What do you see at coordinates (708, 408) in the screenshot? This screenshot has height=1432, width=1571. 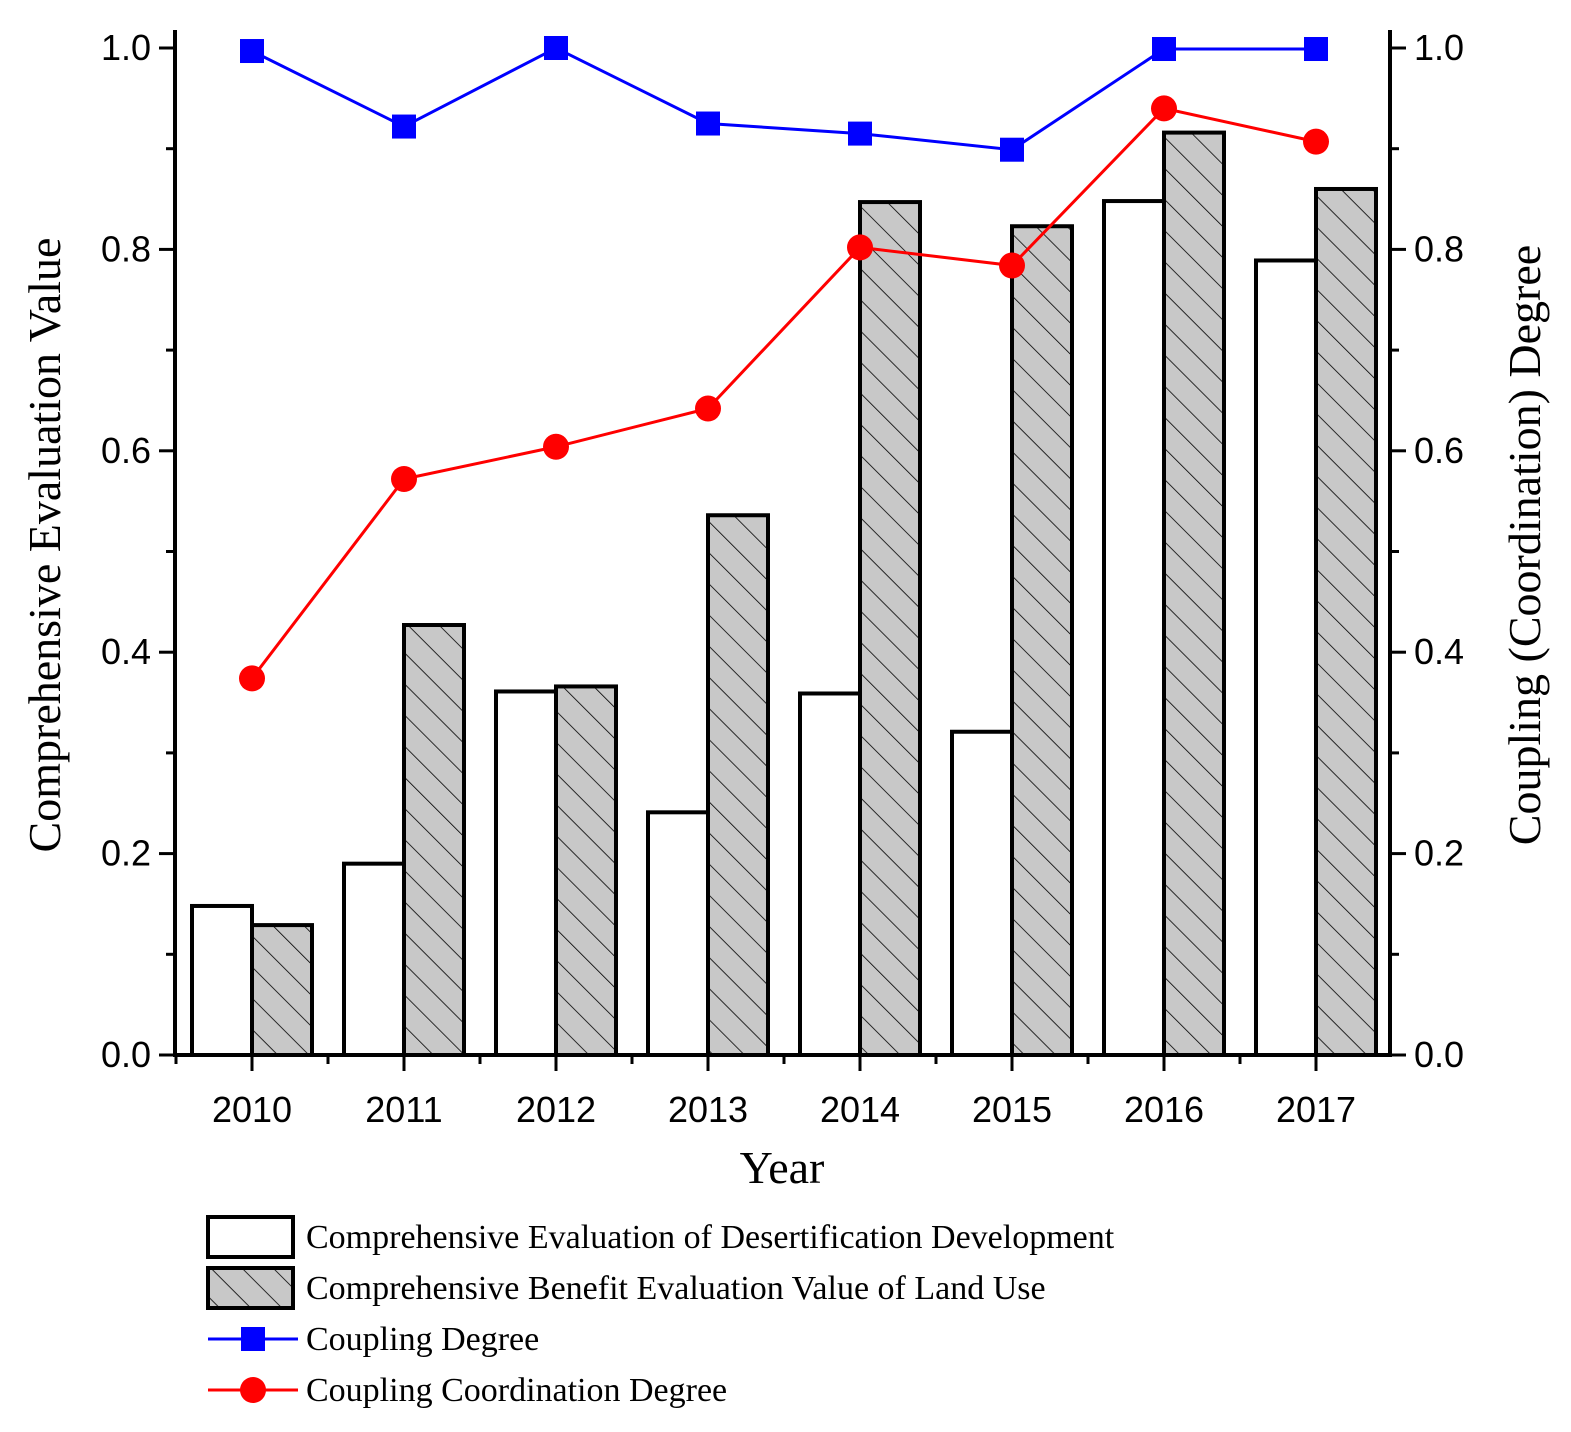 I see `coupling-coordination-degree-point-2013` at bounding box center [708, 408].